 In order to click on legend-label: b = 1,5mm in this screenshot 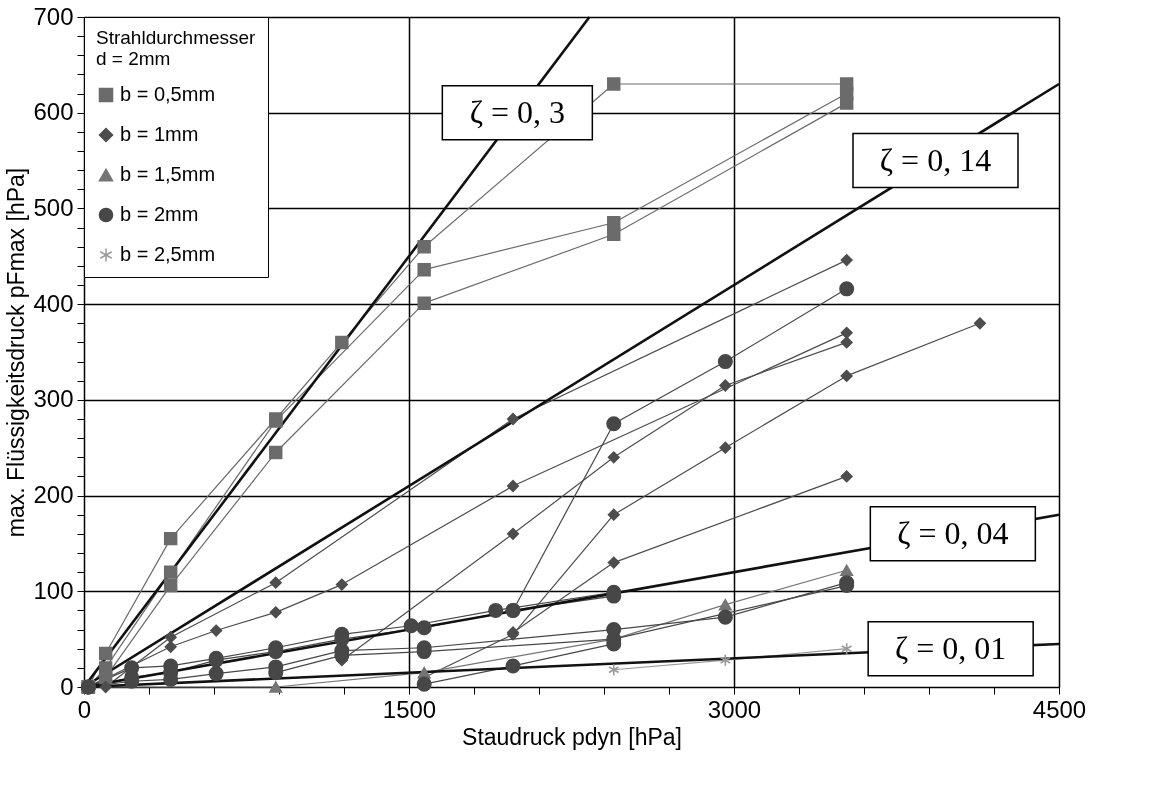, I will do `click(168, 174)`.